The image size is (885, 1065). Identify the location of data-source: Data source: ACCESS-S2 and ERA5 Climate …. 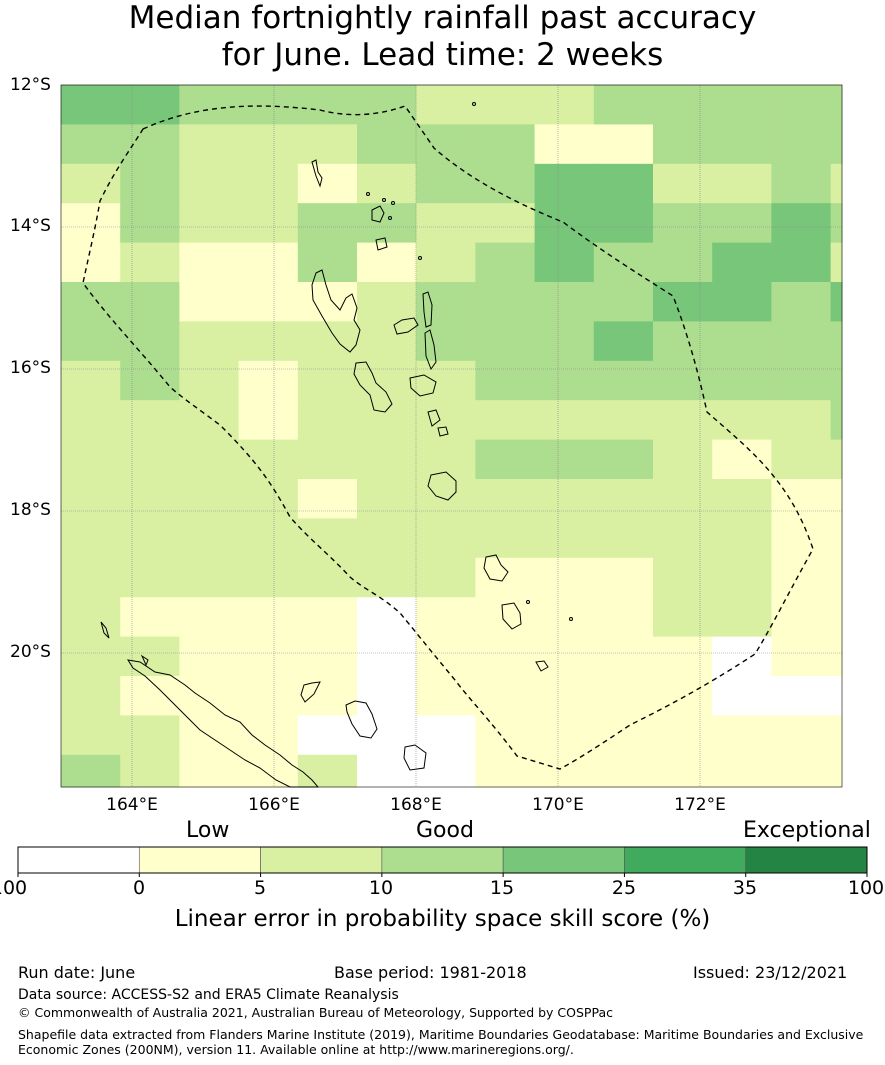
(208, 995).